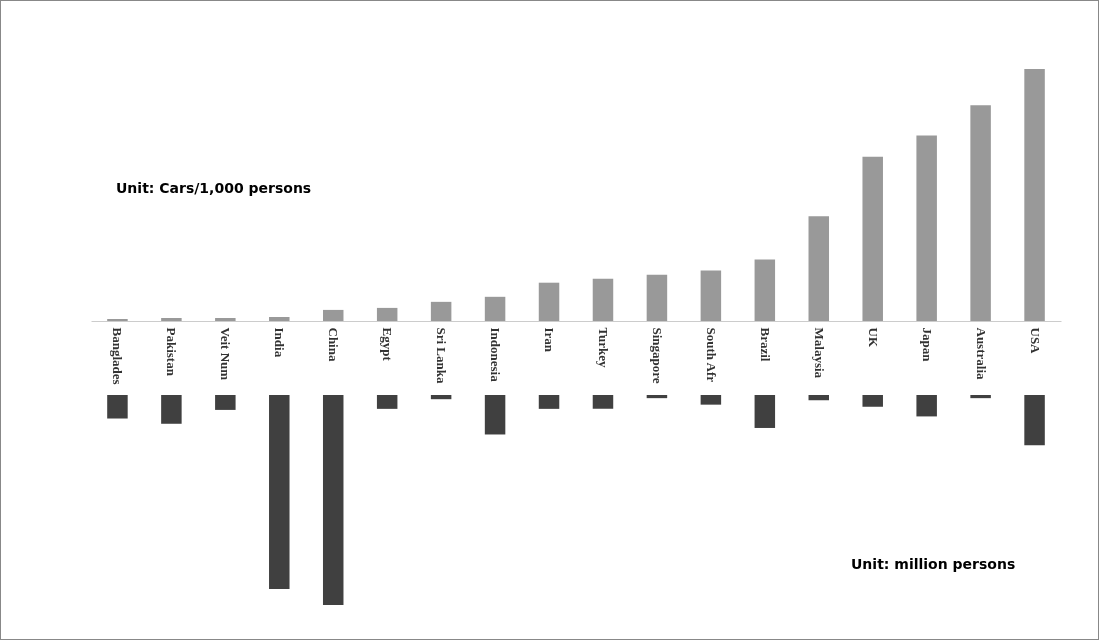 The image size is (1101, 642). Describe the element at coordinates (1035, 341) in the screenshot. I see `x-tick-label: USA` at that location.